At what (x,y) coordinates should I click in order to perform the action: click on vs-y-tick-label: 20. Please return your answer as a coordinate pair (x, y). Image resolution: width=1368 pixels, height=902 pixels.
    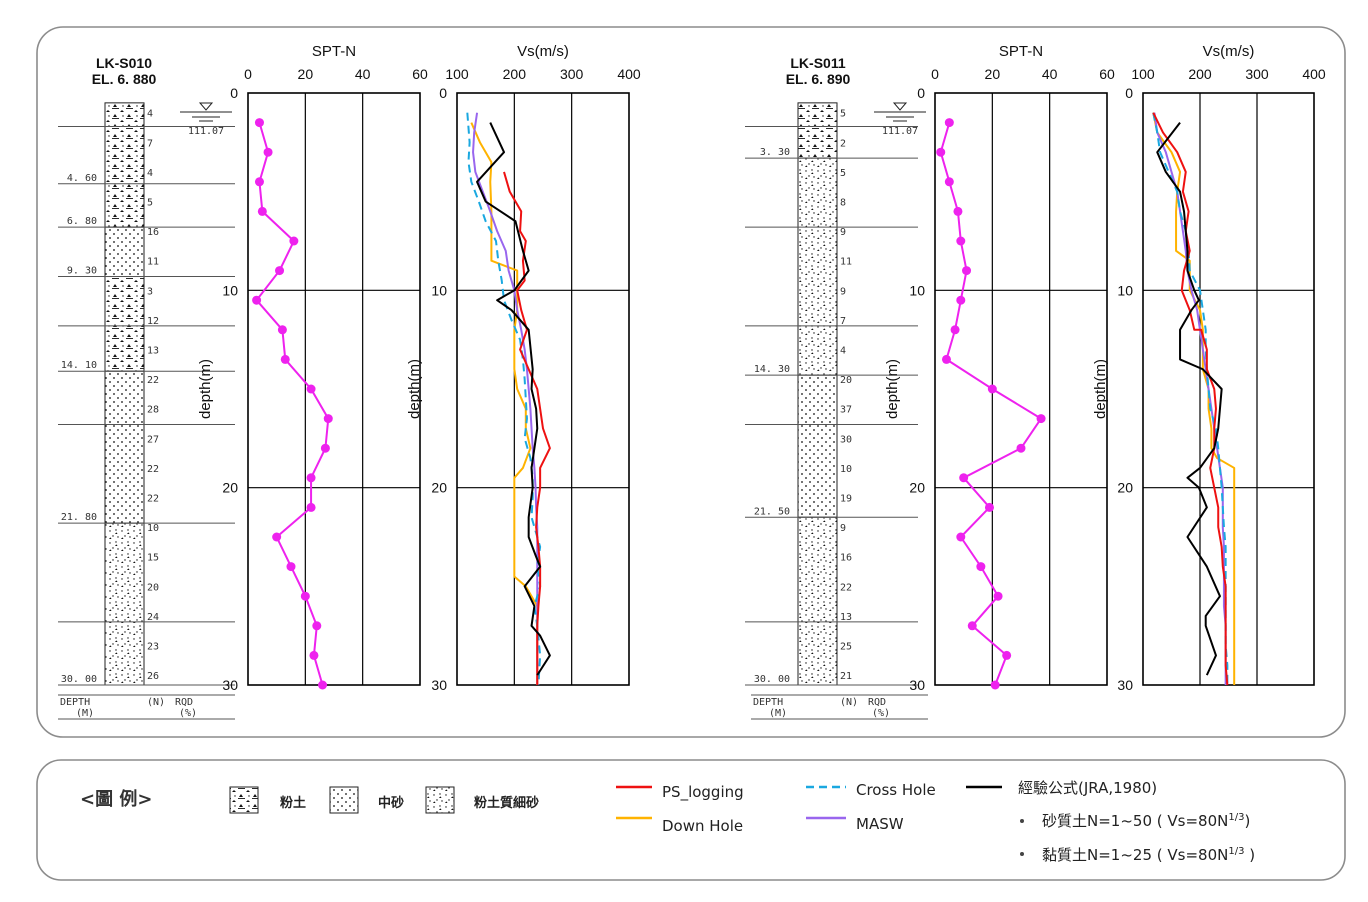
    Looking at the image, I should click on (1125, 488).